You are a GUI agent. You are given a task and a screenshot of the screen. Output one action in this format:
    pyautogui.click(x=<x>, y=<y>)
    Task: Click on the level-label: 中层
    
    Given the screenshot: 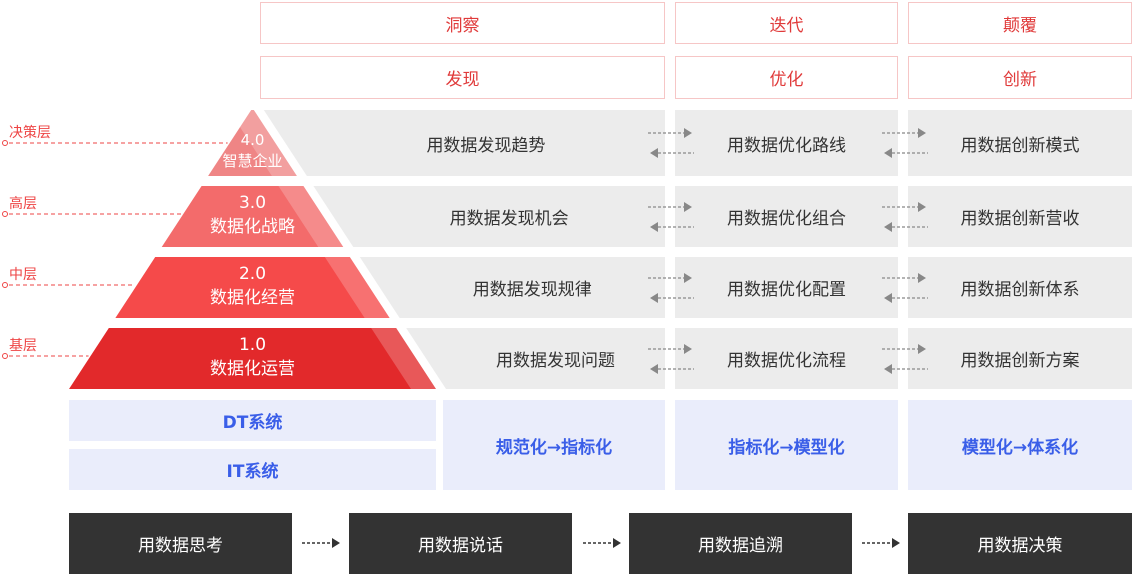 What is the action you would take?
    pyautogui.click(x=23, y=275)
    